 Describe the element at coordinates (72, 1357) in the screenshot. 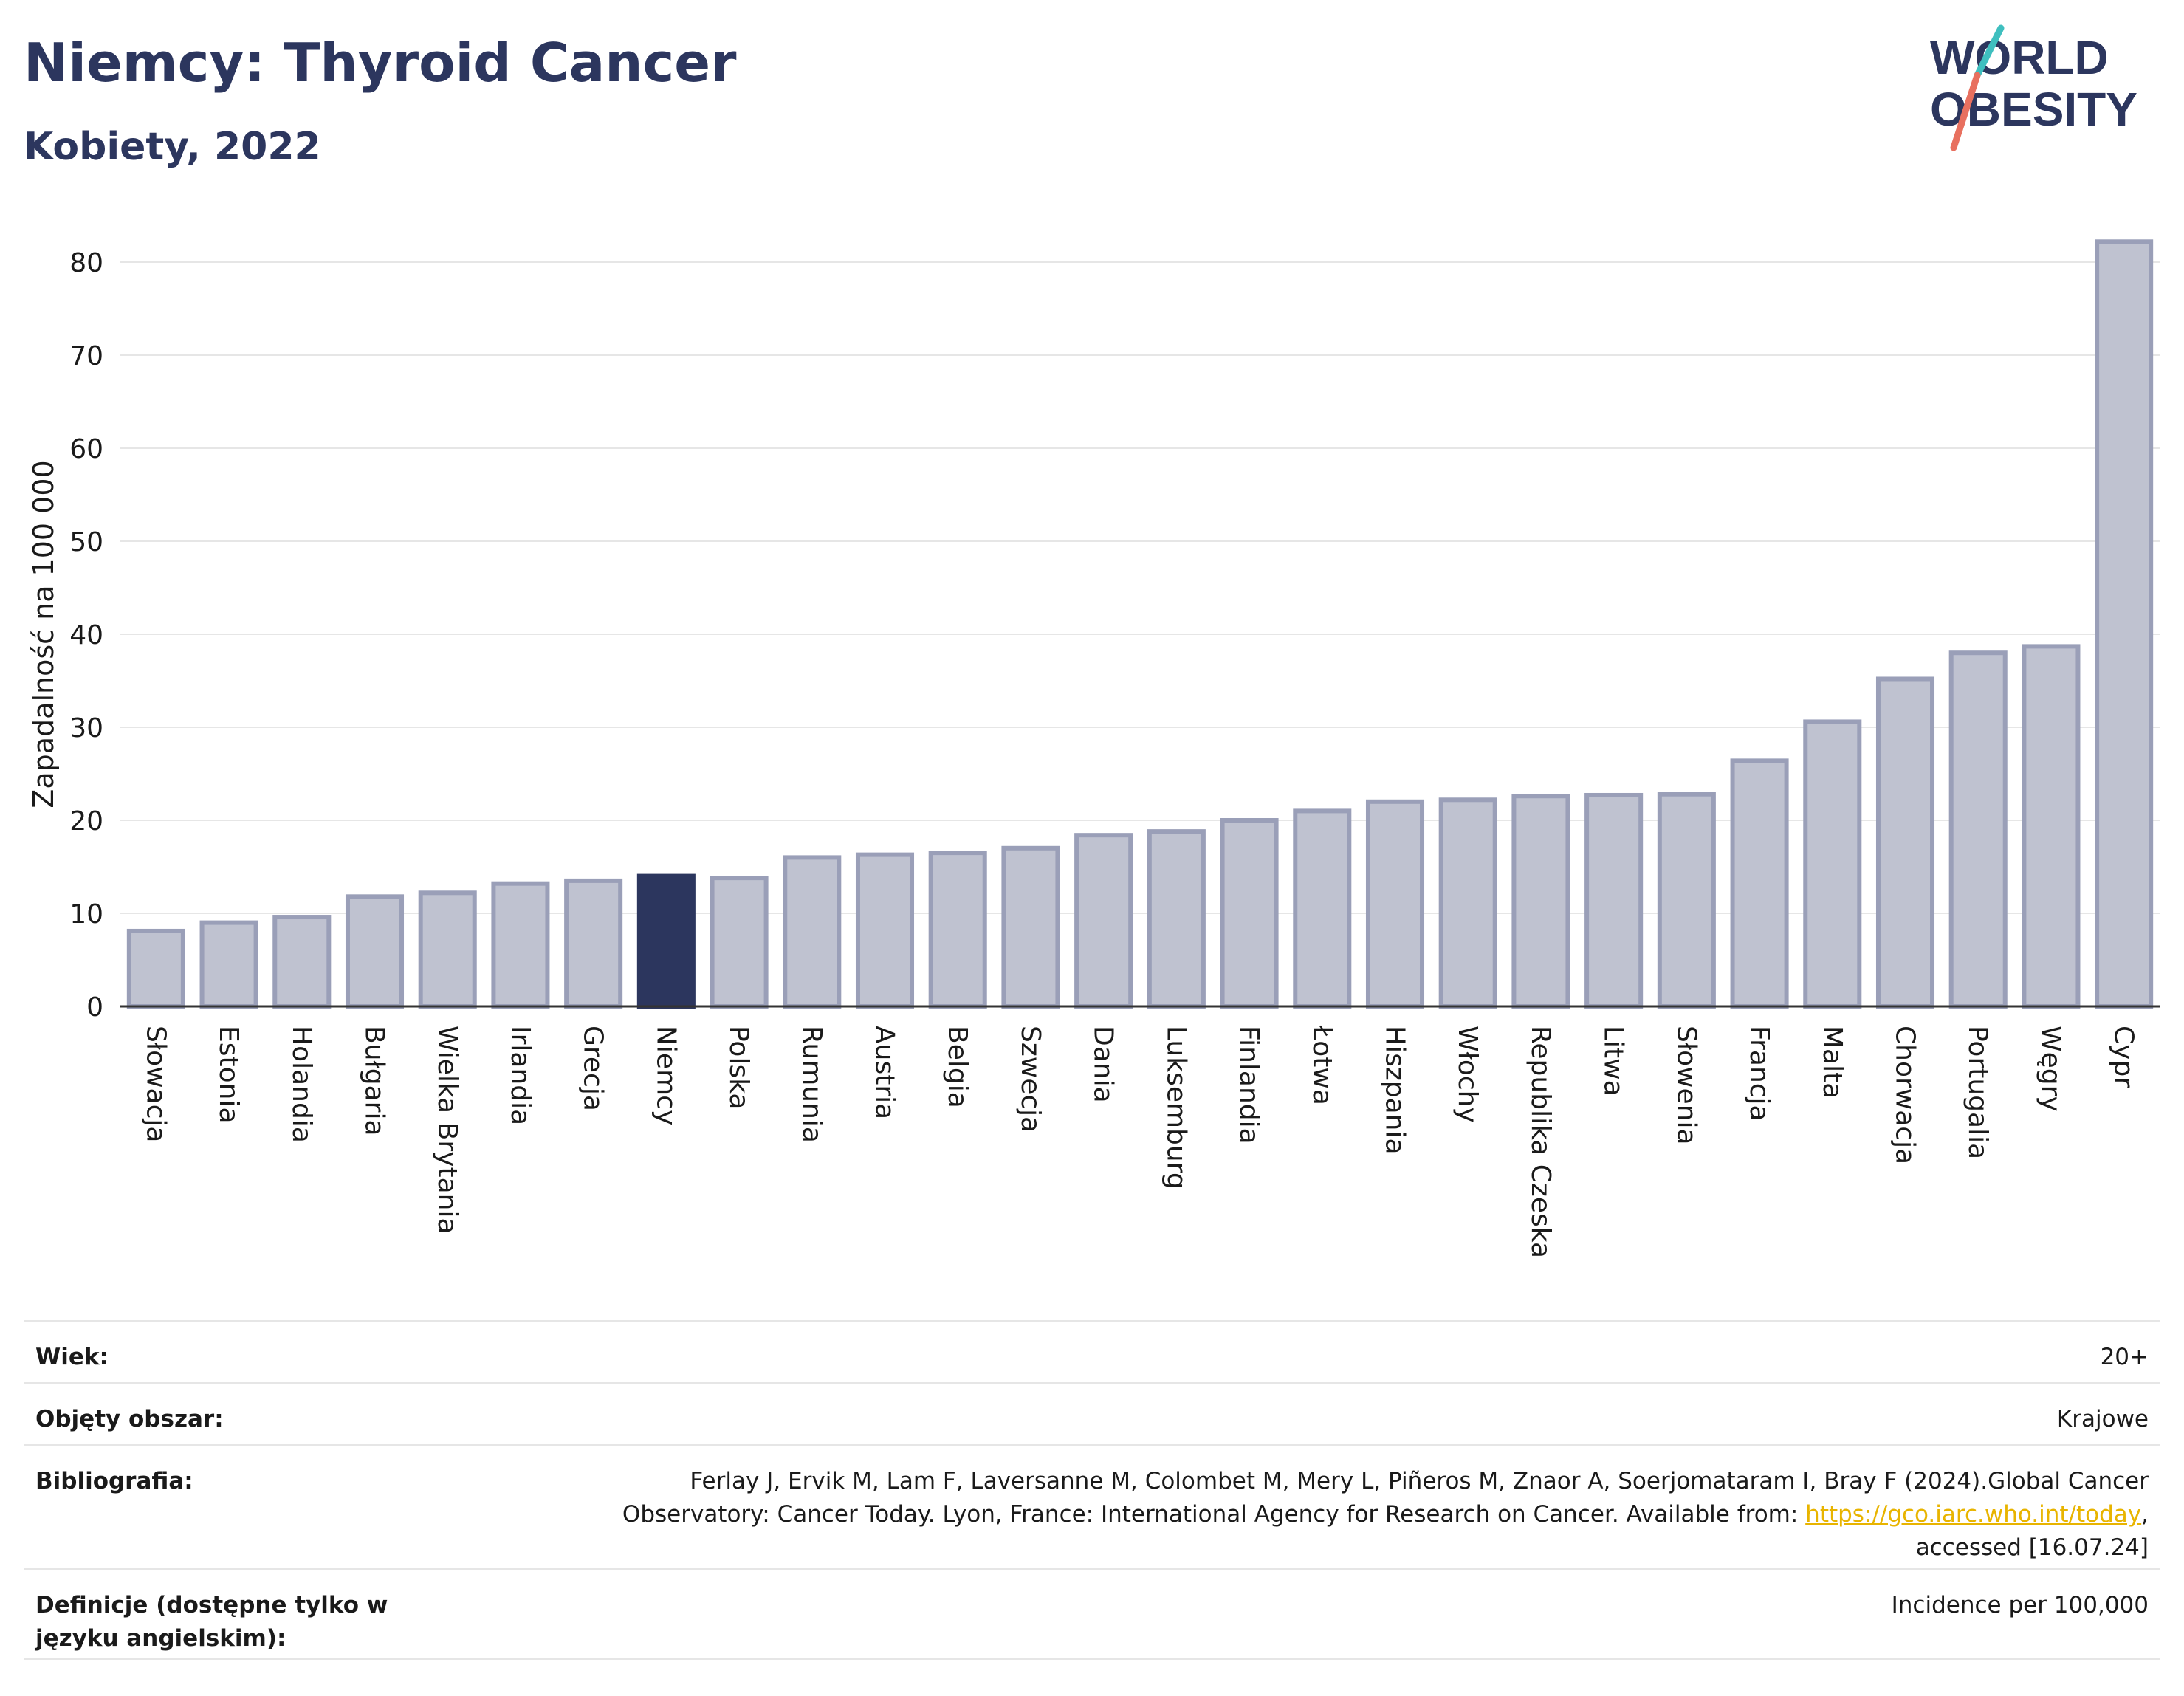

I see `info-label-age: Wiek:` at that location.